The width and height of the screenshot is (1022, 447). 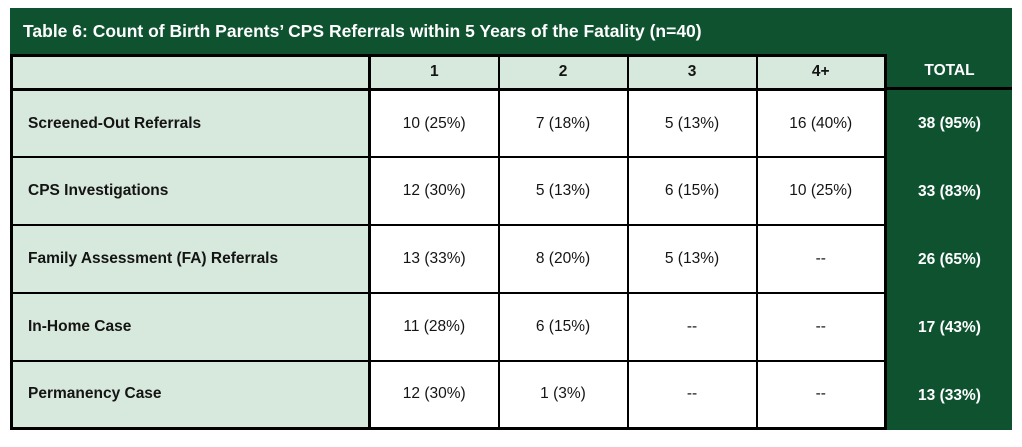 I want to click on header-row: 1 2 3 4+, so click(x=448, y=72).